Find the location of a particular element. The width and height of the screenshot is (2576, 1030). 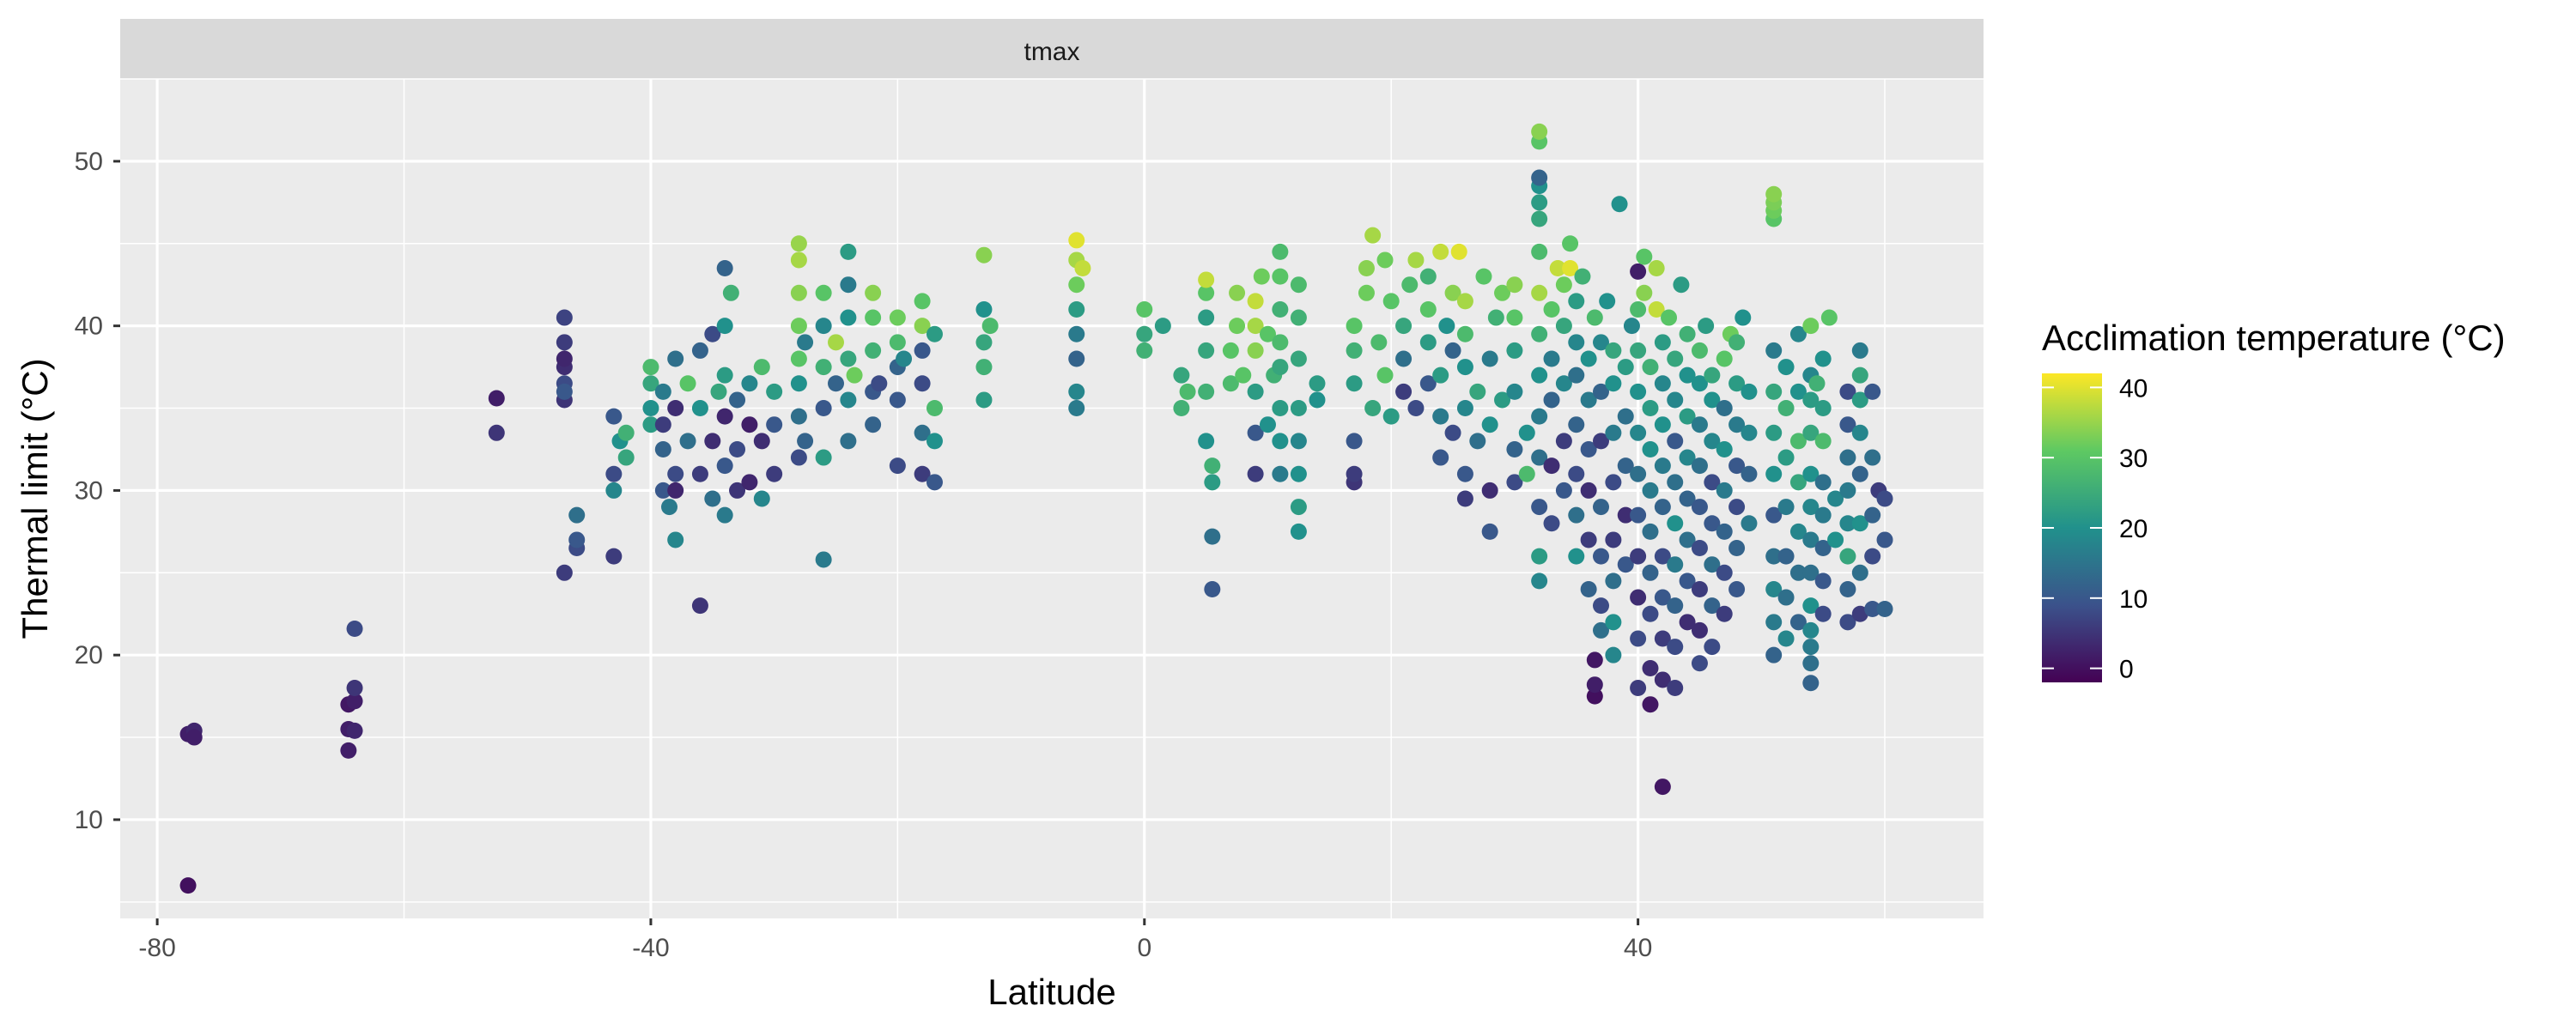

legend-tick-label: 10 is located at coordinates (2134, 599).